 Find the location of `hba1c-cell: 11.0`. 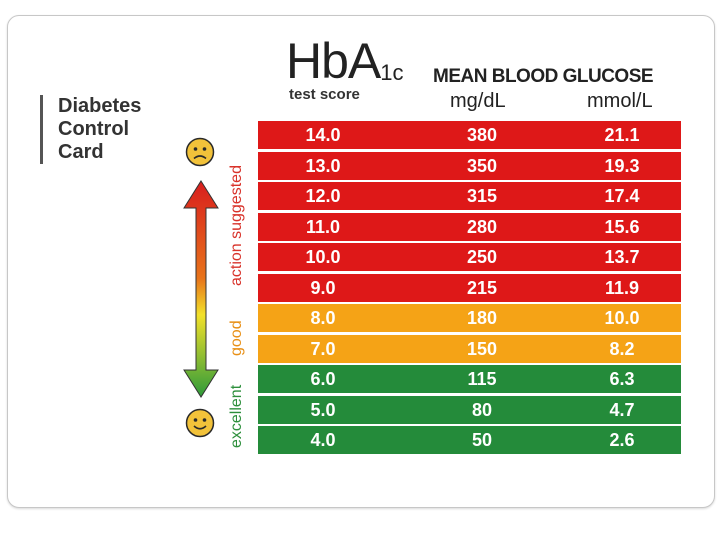

hba1c-cell: 11.0 is located at coordinates (323, 226).